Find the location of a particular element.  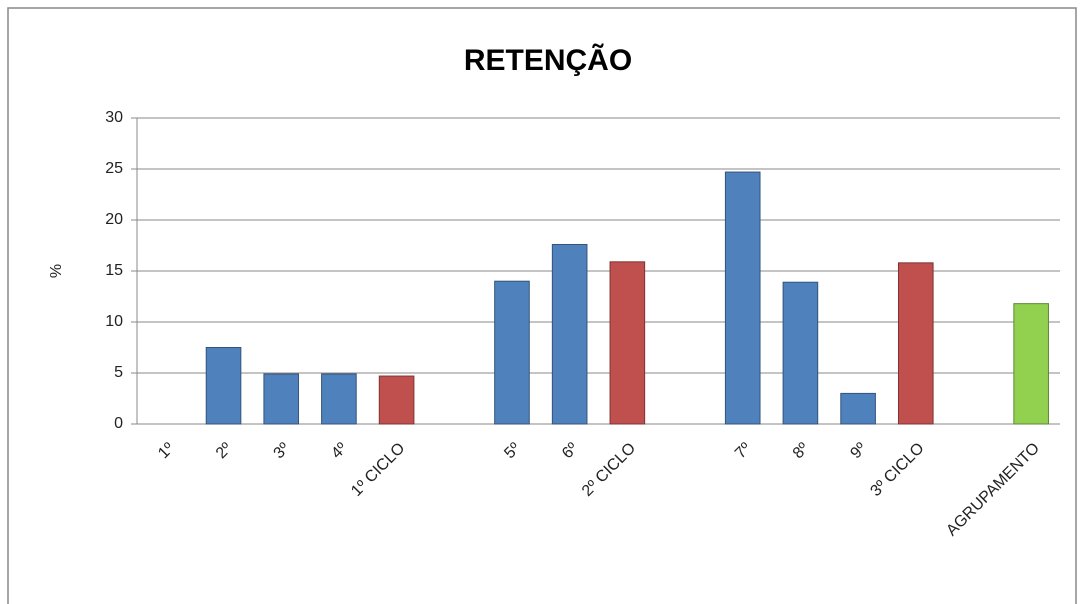

y-tick-label: 30 is located at coordinates (114, 117).